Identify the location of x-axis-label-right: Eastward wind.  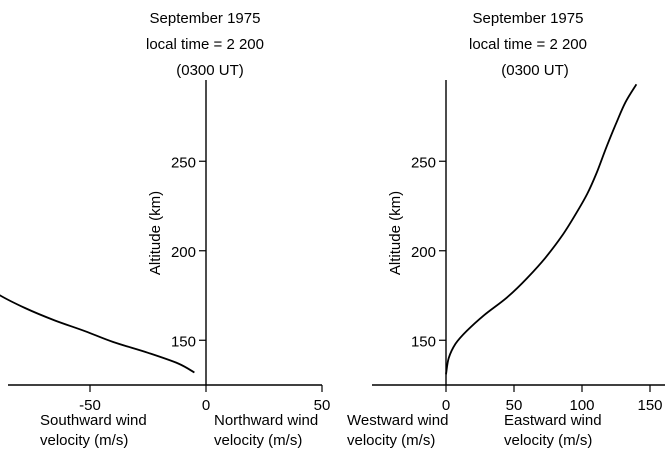
(553, 420).